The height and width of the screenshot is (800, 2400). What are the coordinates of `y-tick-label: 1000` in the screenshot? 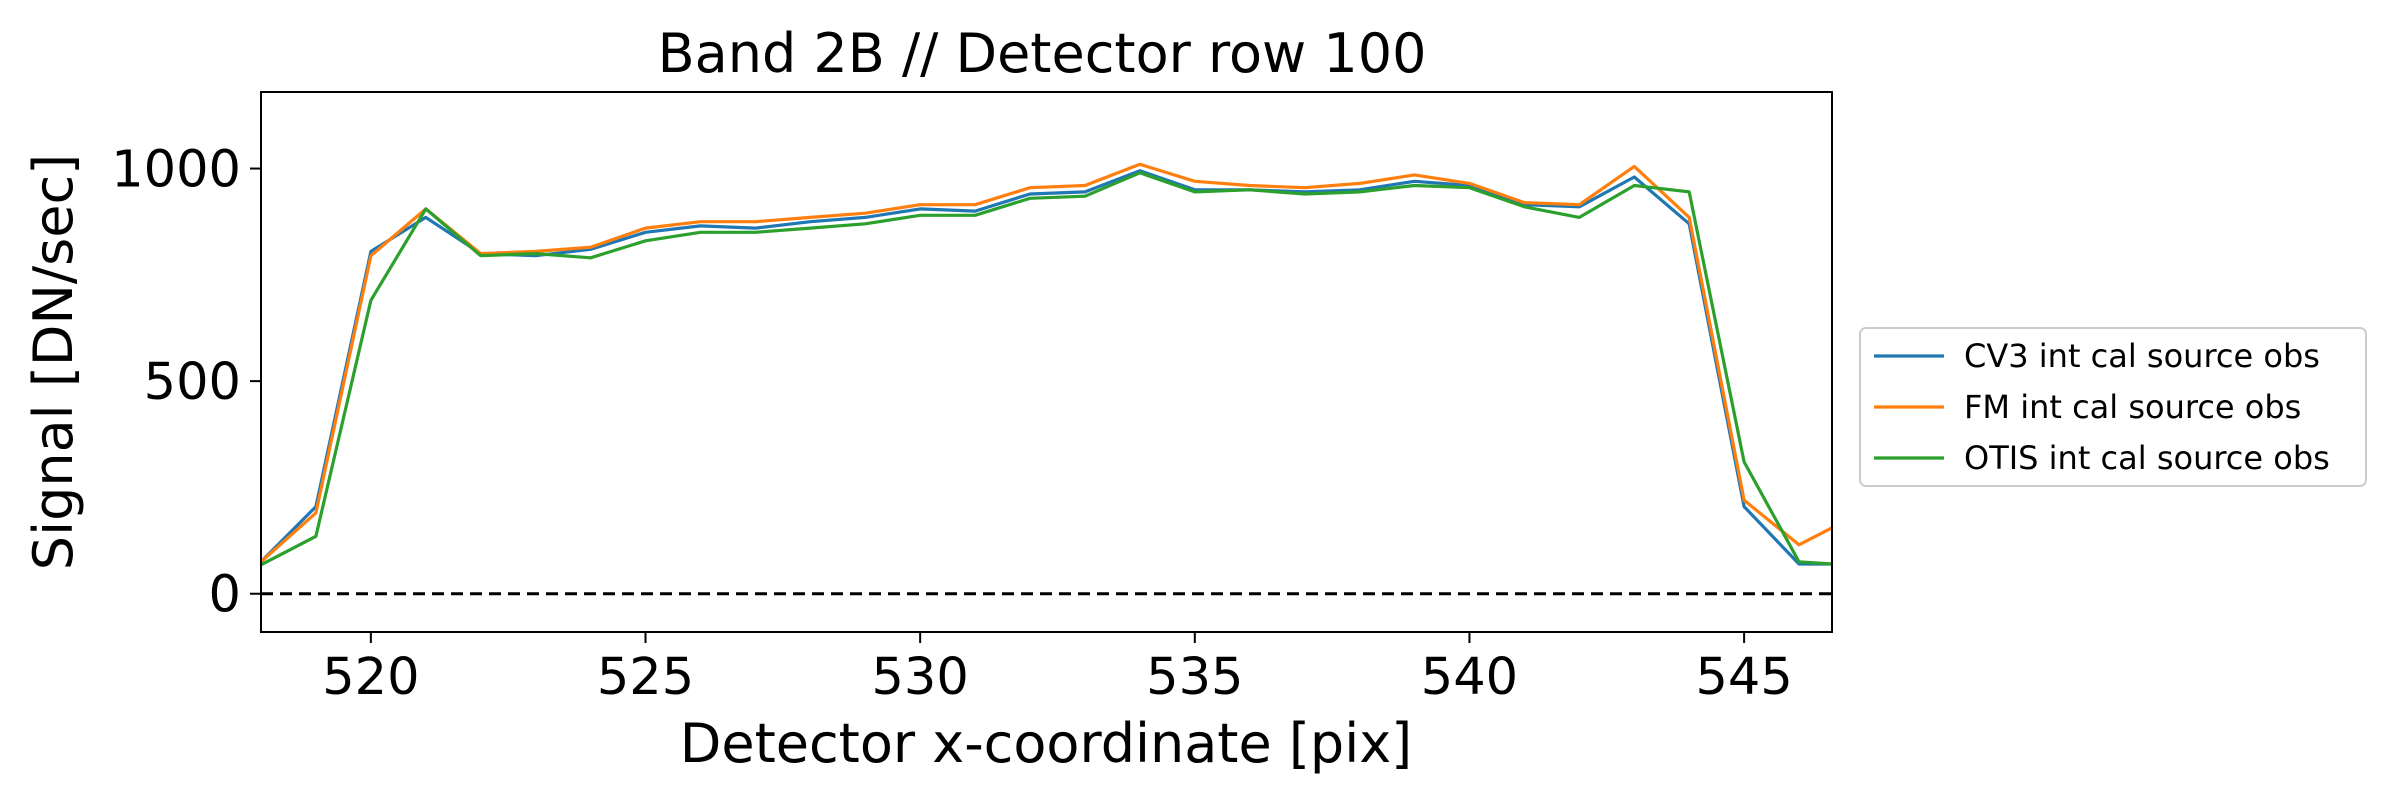 It's located at (176, 170).